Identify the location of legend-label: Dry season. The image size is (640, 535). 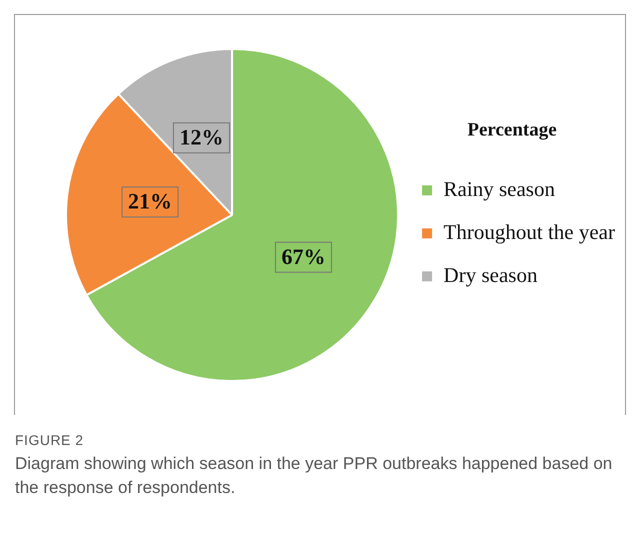
(491, 274).